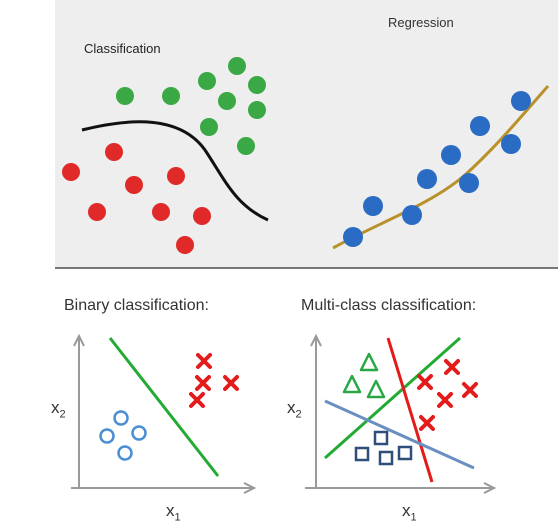  What do you see at coordinates (410, 410) in the screenshot?
I see `multiclass-red-line` at bounding box center [410, 410].